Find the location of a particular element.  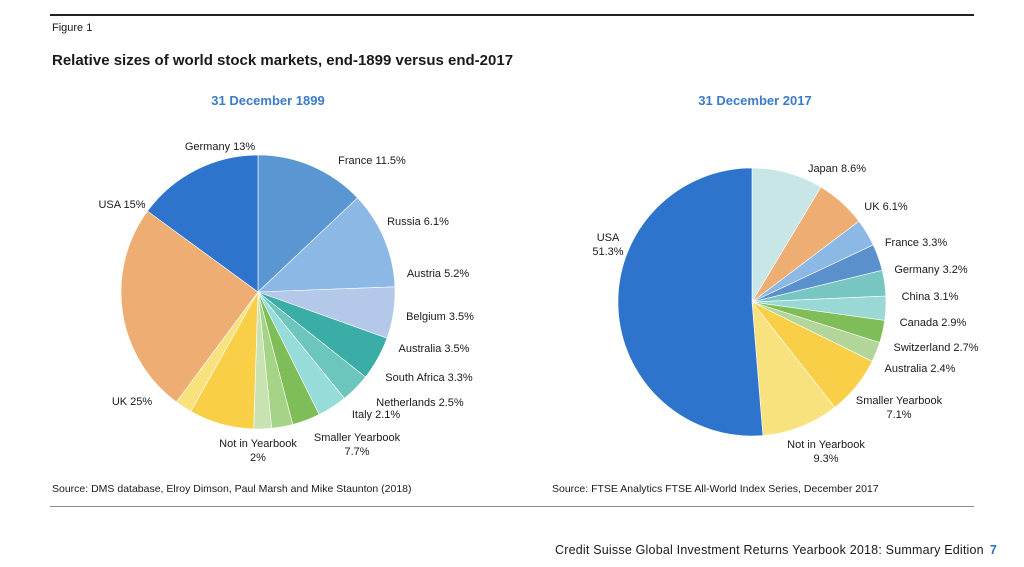

slice-label-usa: USA 15% is located at coordinates (121, 205).